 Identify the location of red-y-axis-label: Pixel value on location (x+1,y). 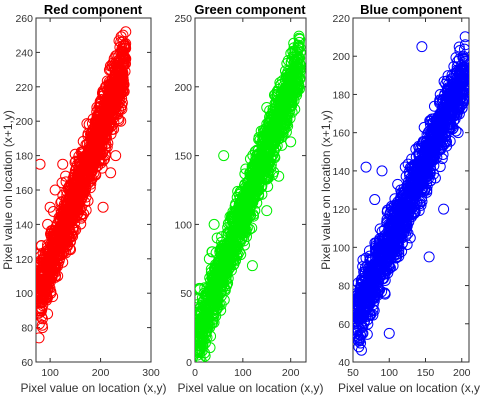
(8, 190).